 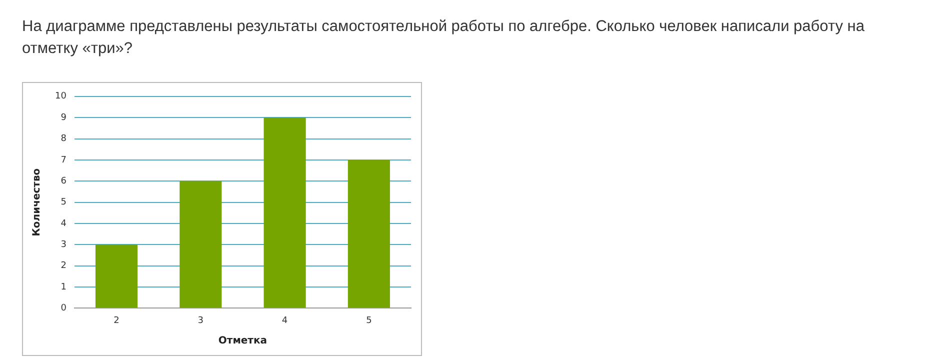 What do you see at coordinates (201, 321) in the screenshot?
I see `x-tick-label: 3` at bounding box center [201, 321].